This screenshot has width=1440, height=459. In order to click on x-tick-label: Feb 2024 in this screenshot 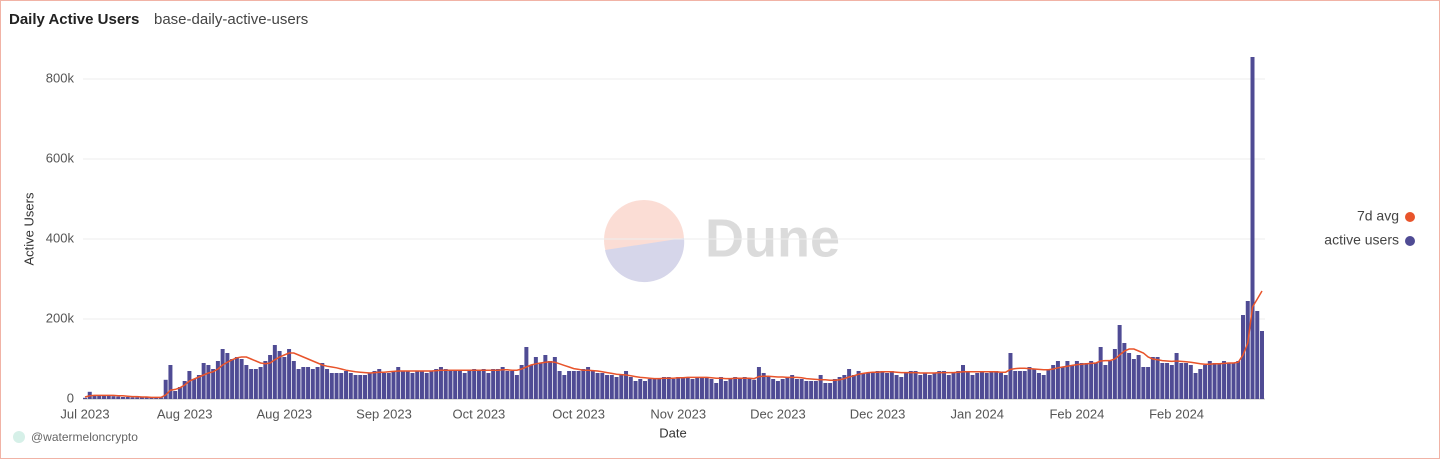, I will do `click(1176, 413)`.